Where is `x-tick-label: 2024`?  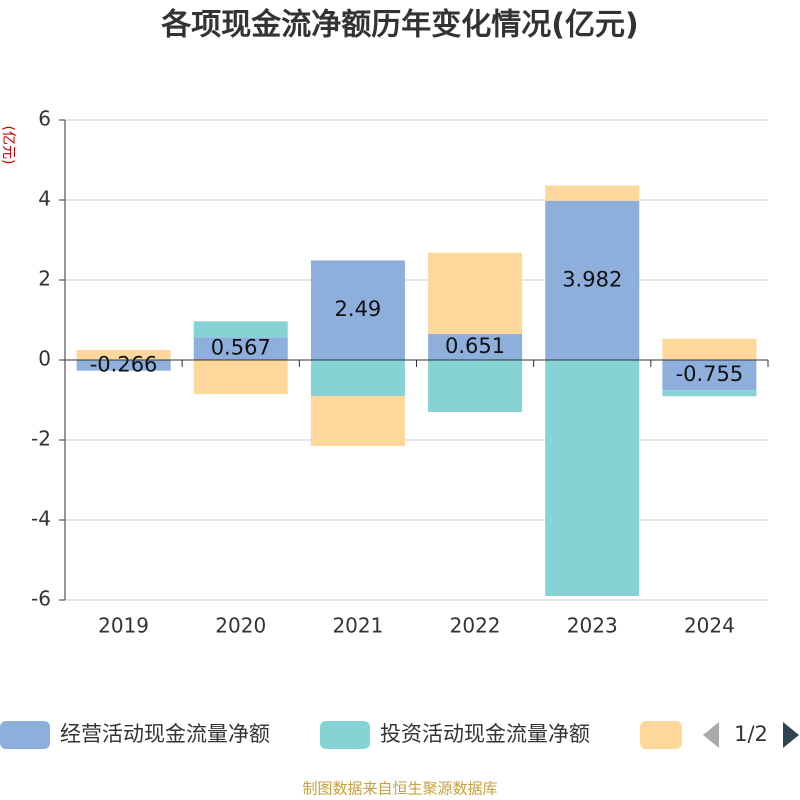 x-tick-label: 2024 is located at coordinates (709, 626).